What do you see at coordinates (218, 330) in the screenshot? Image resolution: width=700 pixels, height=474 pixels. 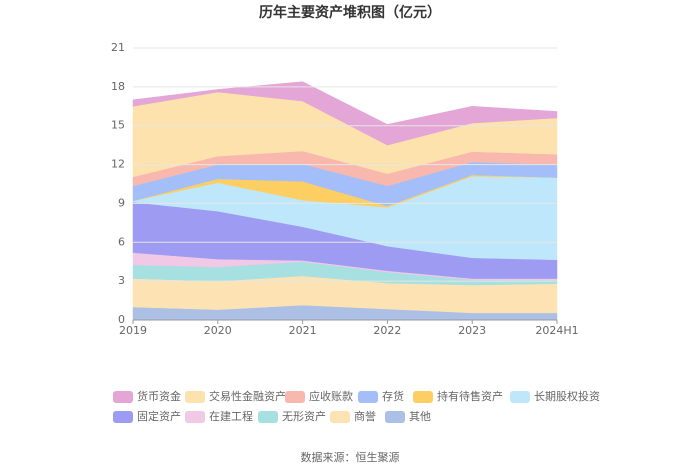 I see `x-tick-label: 2020` at bounding box center [218, 330].